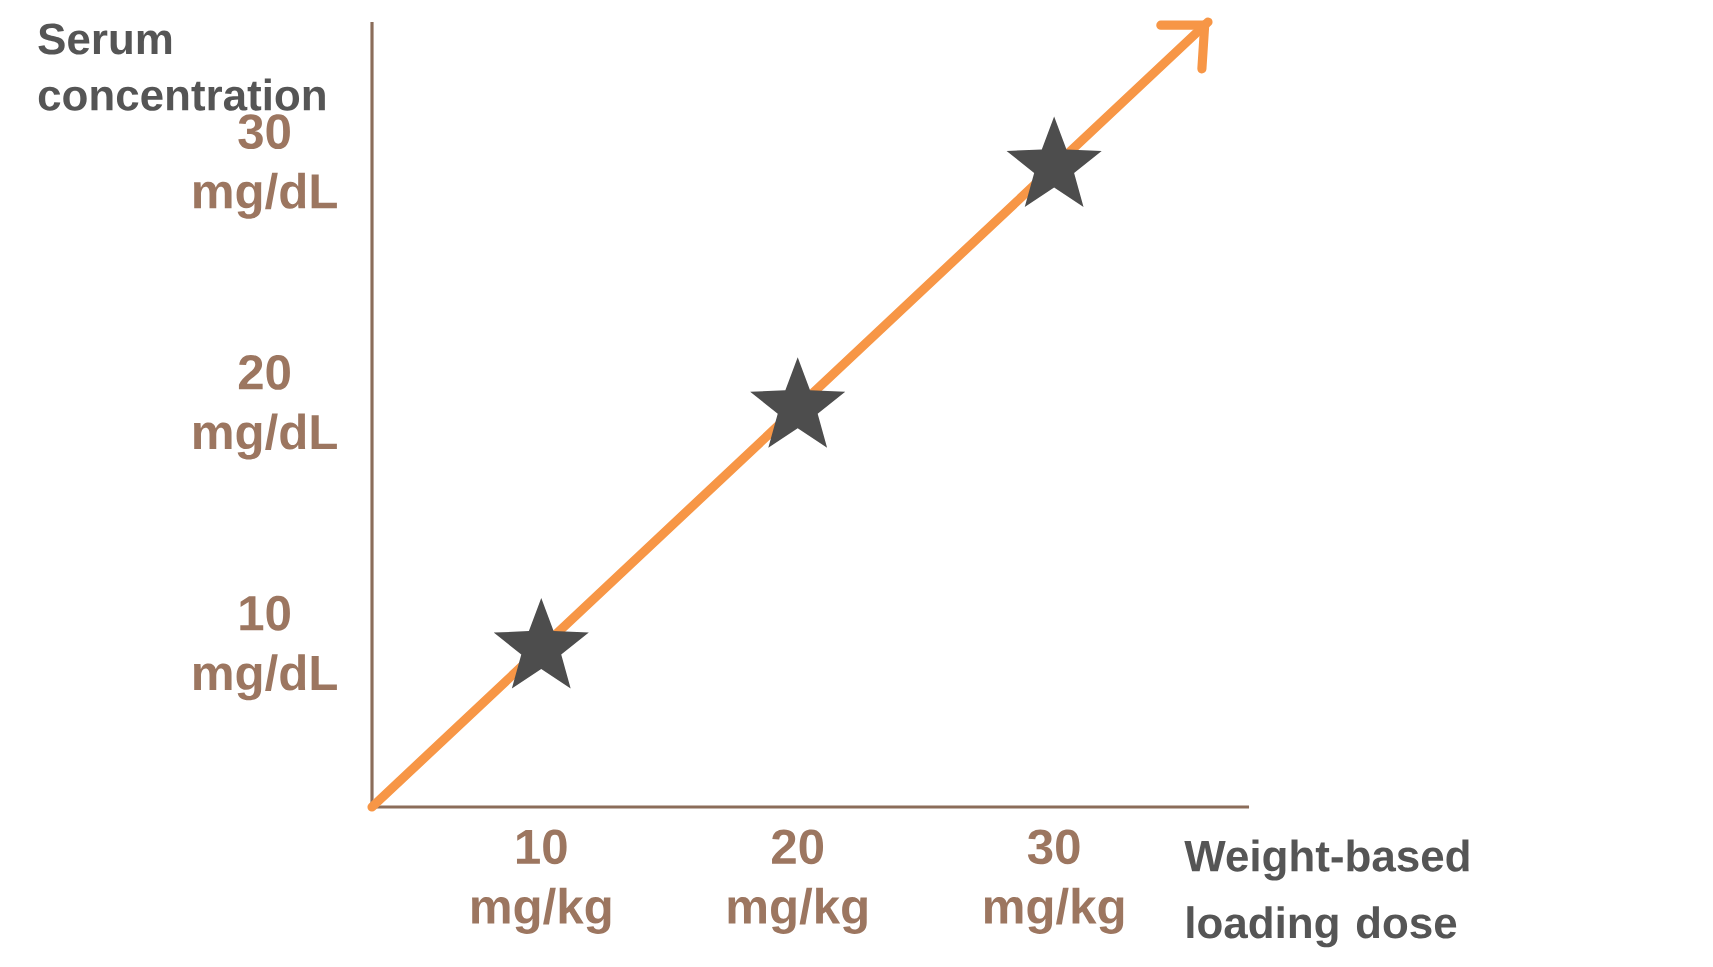  I want to click on x-tick-label: 20 mg/kg, so click(797, 881).